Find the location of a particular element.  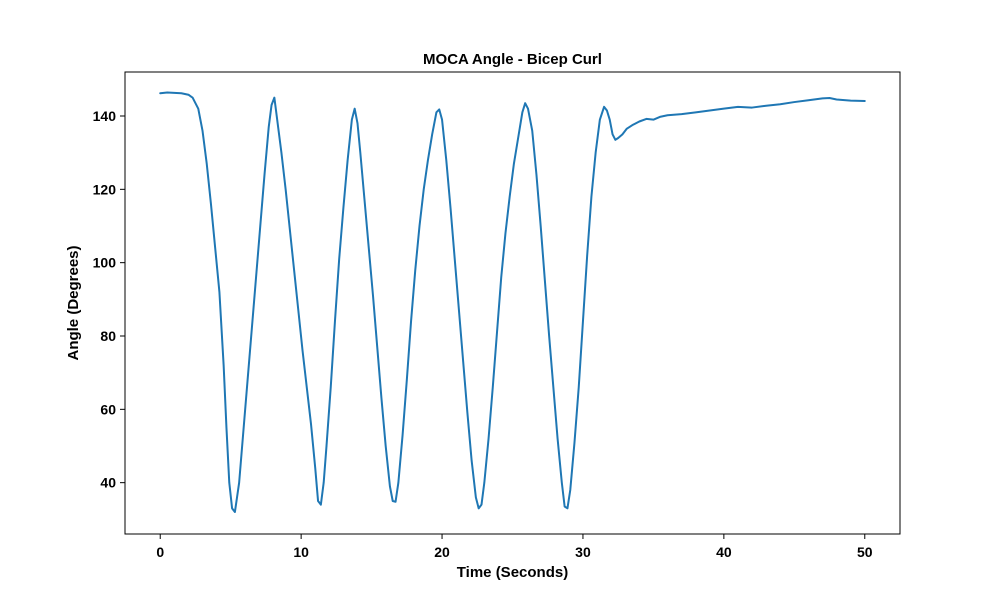

x-tick-label: 10 is located at coordinates (301, 552).